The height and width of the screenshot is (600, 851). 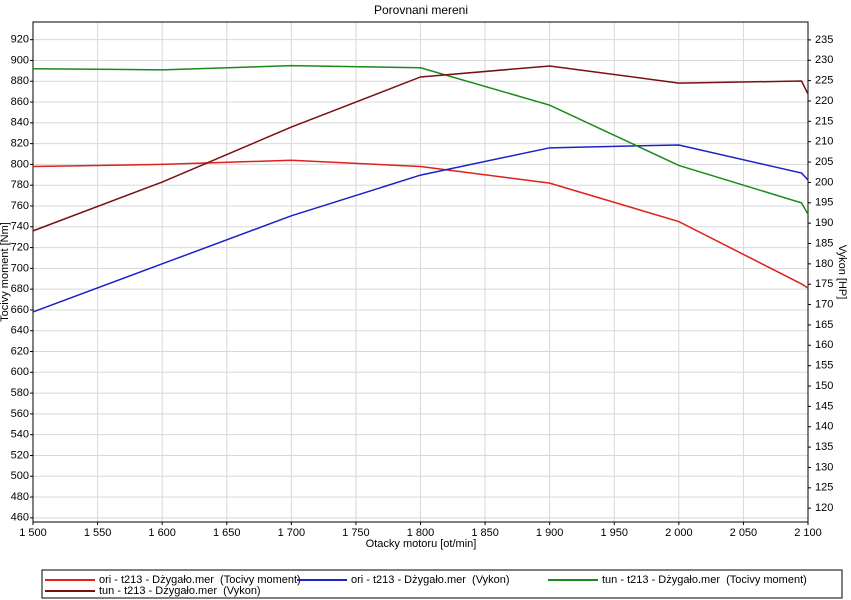 I want to click on x-tick-label: 1 550, so click(x=98, y=533).